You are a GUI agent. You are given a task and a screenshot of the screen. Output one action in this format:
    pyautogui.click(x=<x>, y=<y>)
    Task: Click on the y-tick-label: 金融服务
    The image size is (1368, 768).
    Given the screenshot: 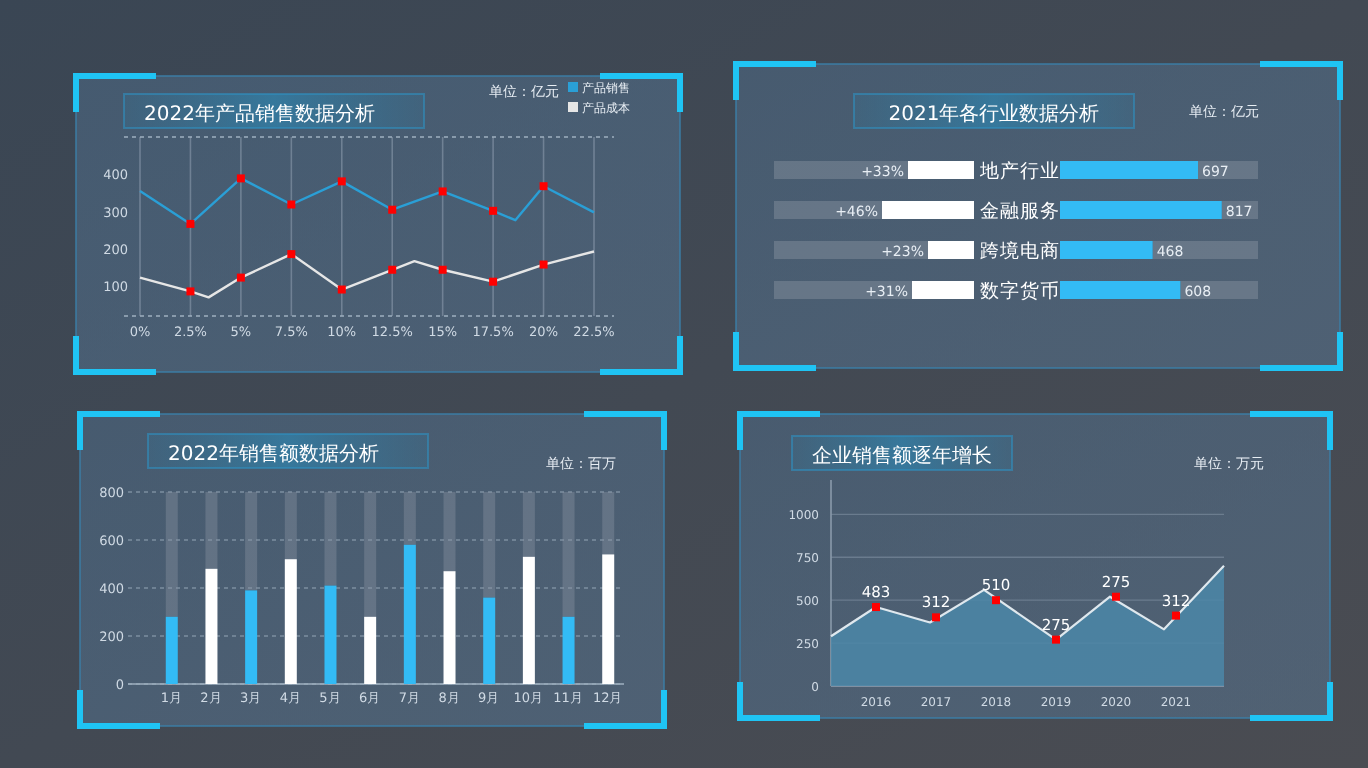 What is the action you would take?
    pyautogui.click(x=1020, y=211)
    